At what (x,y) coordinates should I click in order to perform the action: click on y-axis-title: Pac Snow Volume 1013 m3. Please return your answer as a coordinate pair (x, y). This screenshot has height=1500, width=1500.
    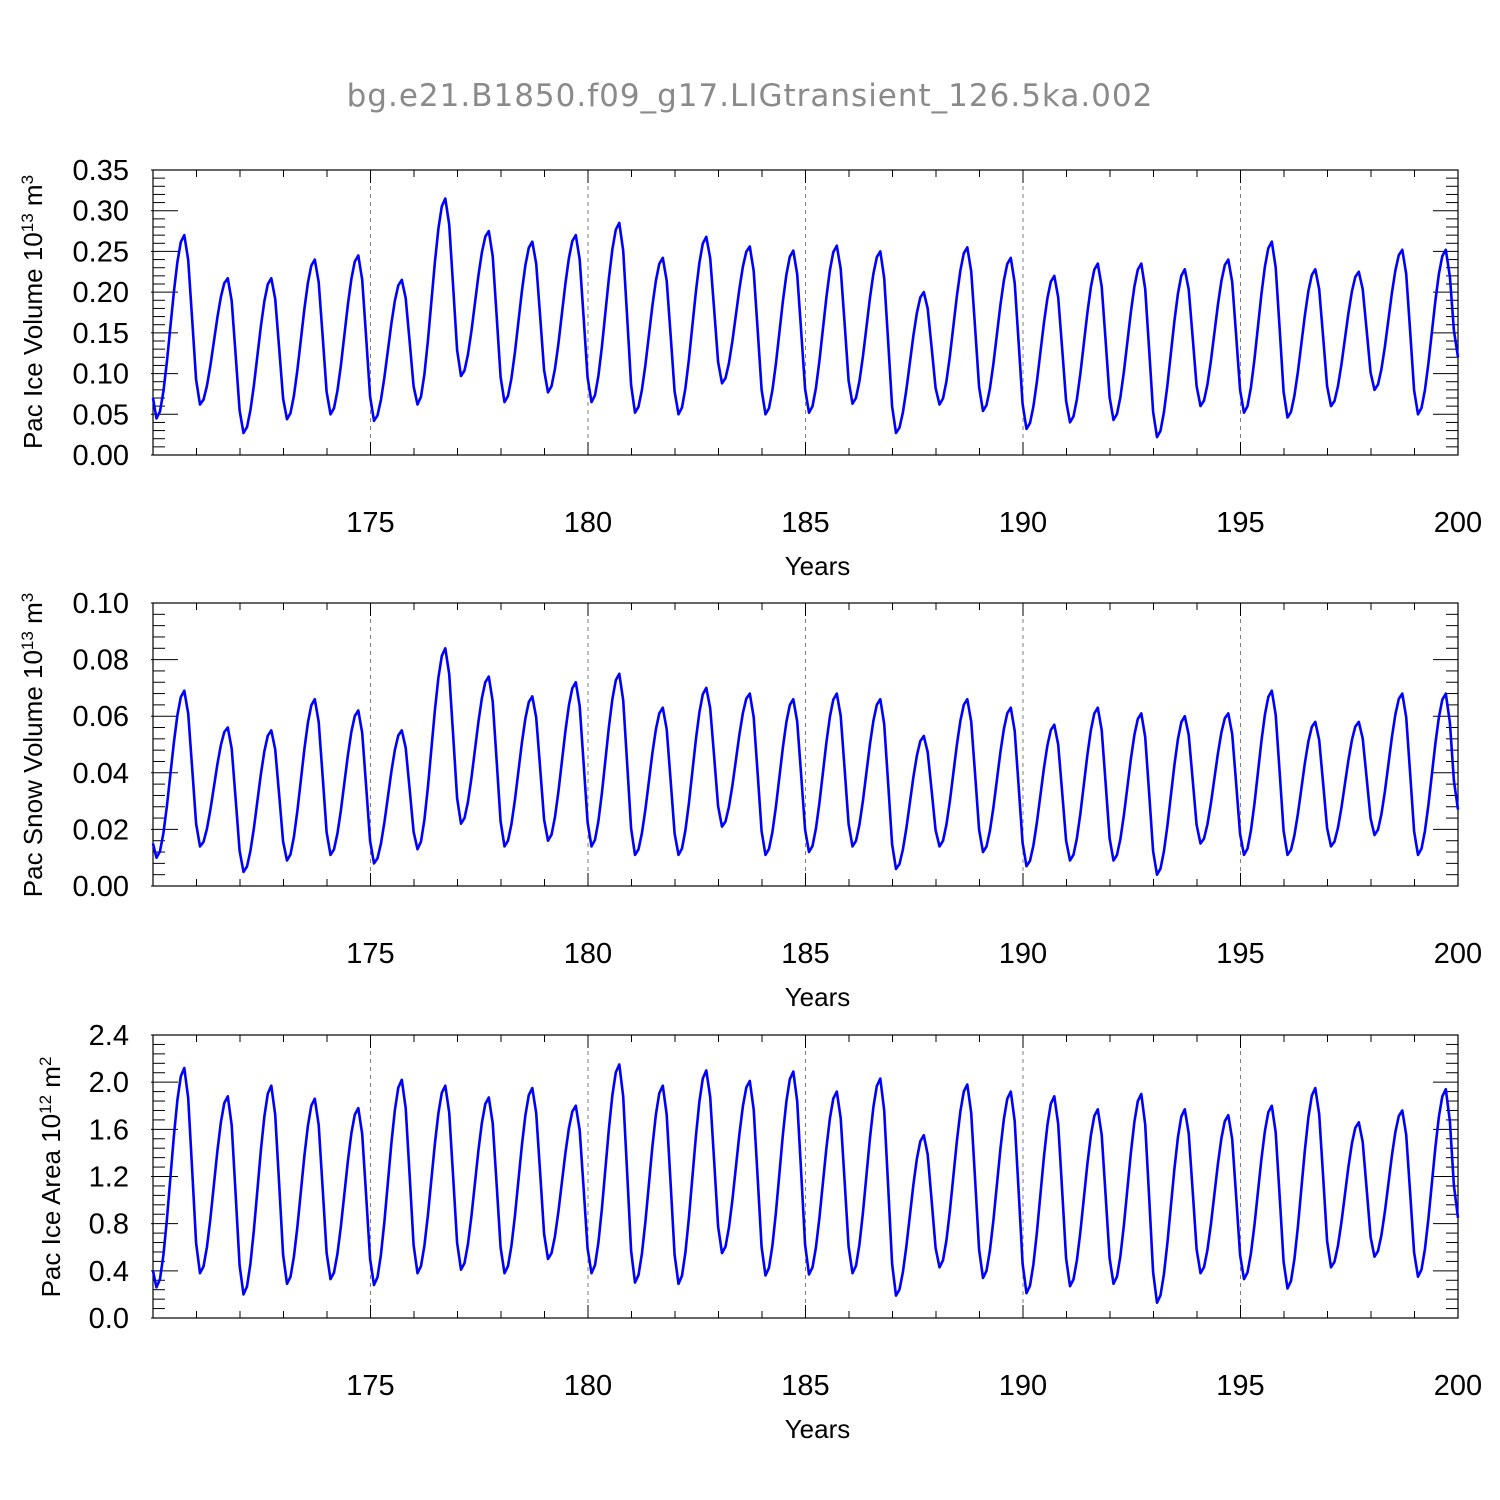
    Looking at the image, I should click on (33, 745).